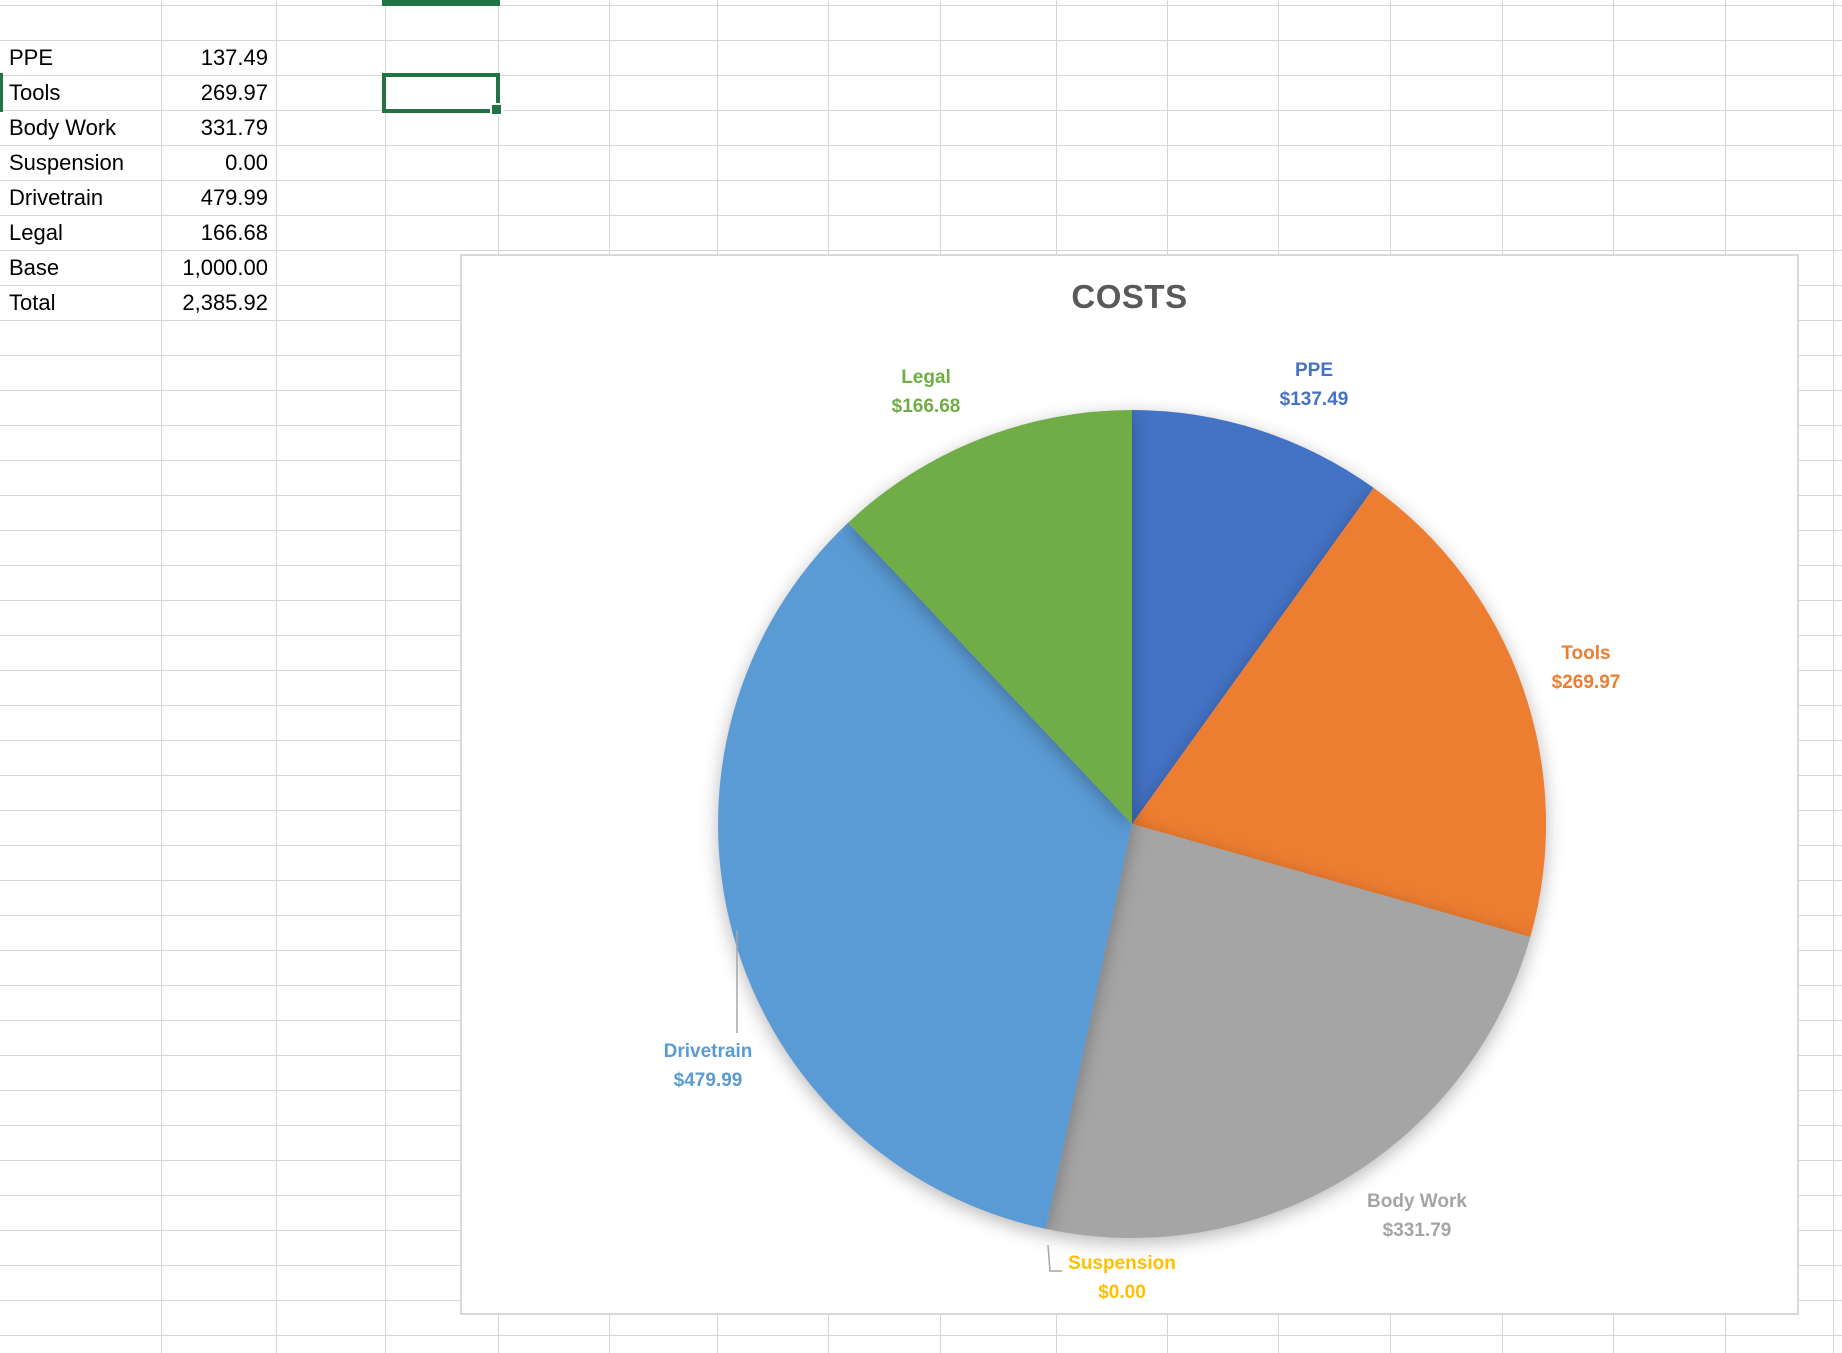 This screenshot has width=1842, height=1353. Describe the element at coordinates (66, 162) in the screenshot. I see `cell-label: Suspension` at that location.